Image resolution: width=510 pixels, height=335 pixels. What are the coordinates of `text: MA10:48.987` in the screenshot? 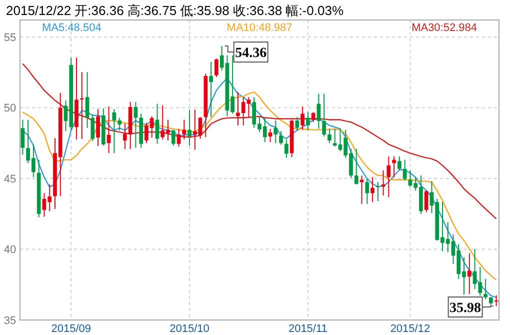 It's located at (259, 28).